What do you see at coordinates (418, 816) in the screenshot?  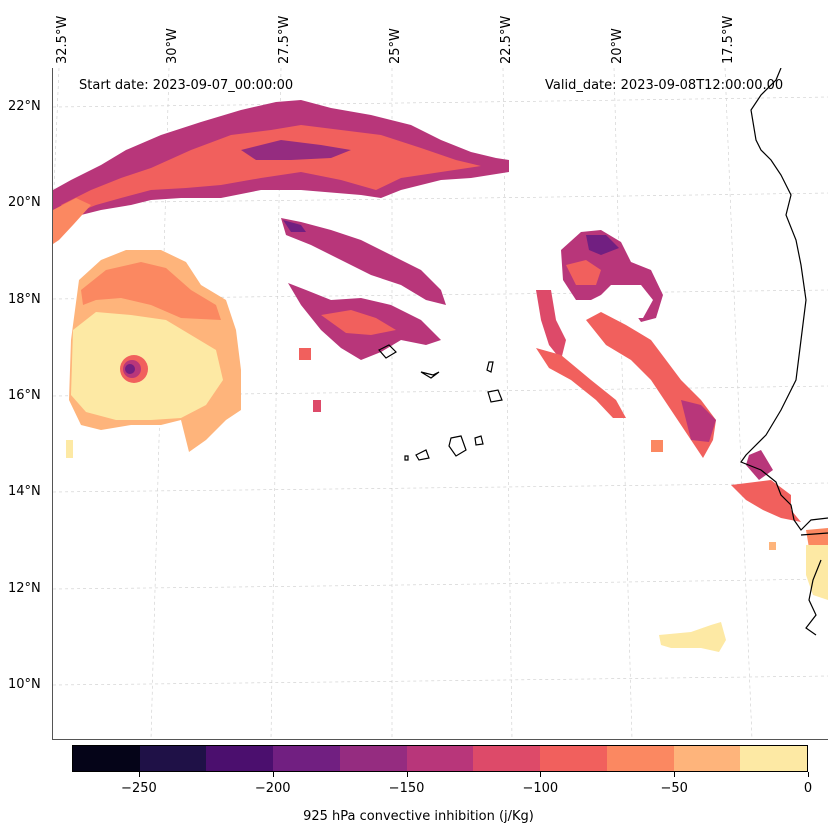 I see `colorbar-title: 925 hPa convective inhibition (j/Kg)` at bounding box center [418, 816].